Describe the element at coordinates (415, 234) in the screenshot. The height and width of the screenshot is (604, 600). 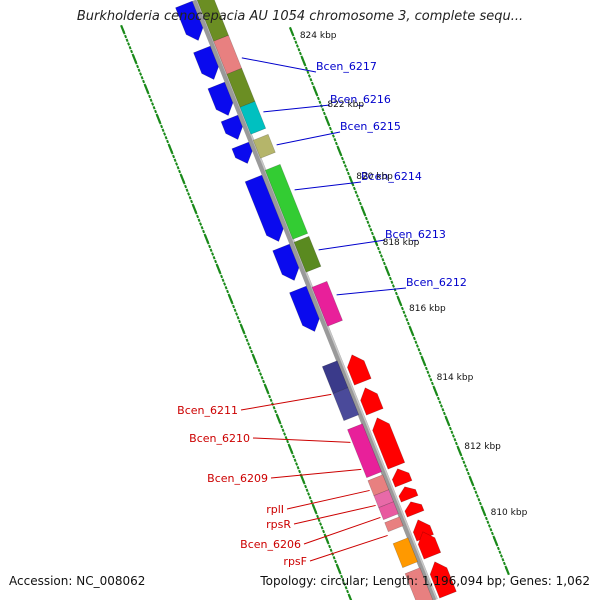
I see `forward-gene-label: Bcen_6213` at that location.